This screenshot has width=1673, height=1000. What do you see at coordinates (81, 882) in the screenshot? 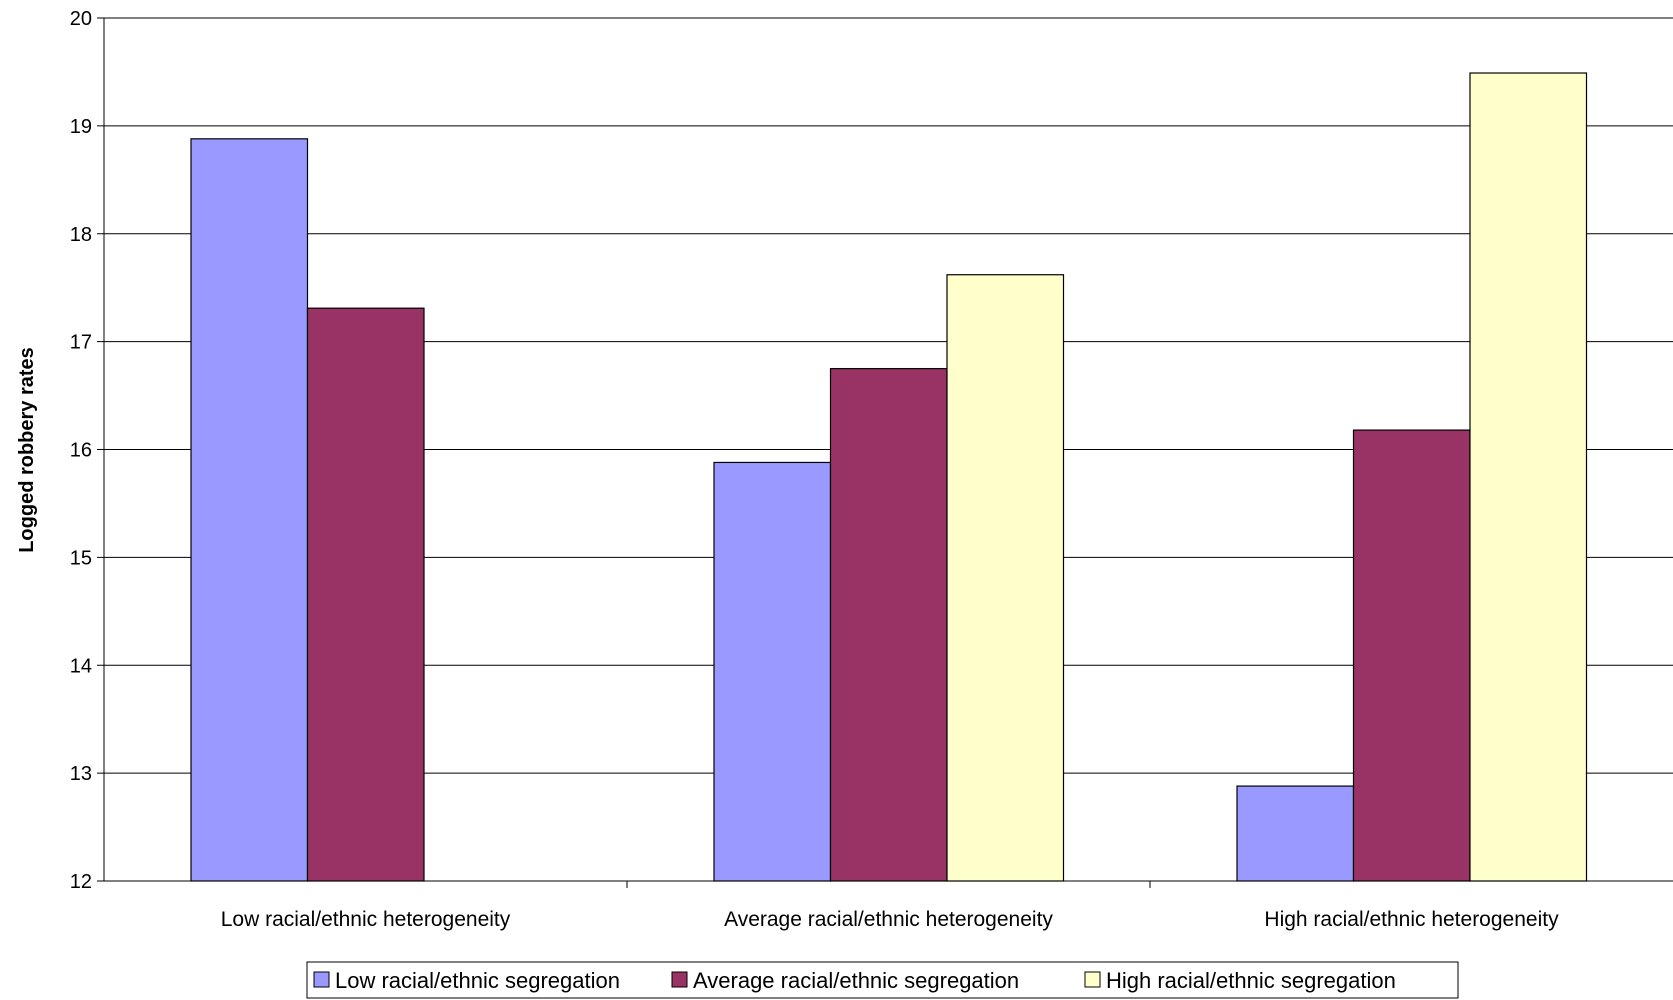
I see `y-tick-label: 12` at bounding box center [81, 882].